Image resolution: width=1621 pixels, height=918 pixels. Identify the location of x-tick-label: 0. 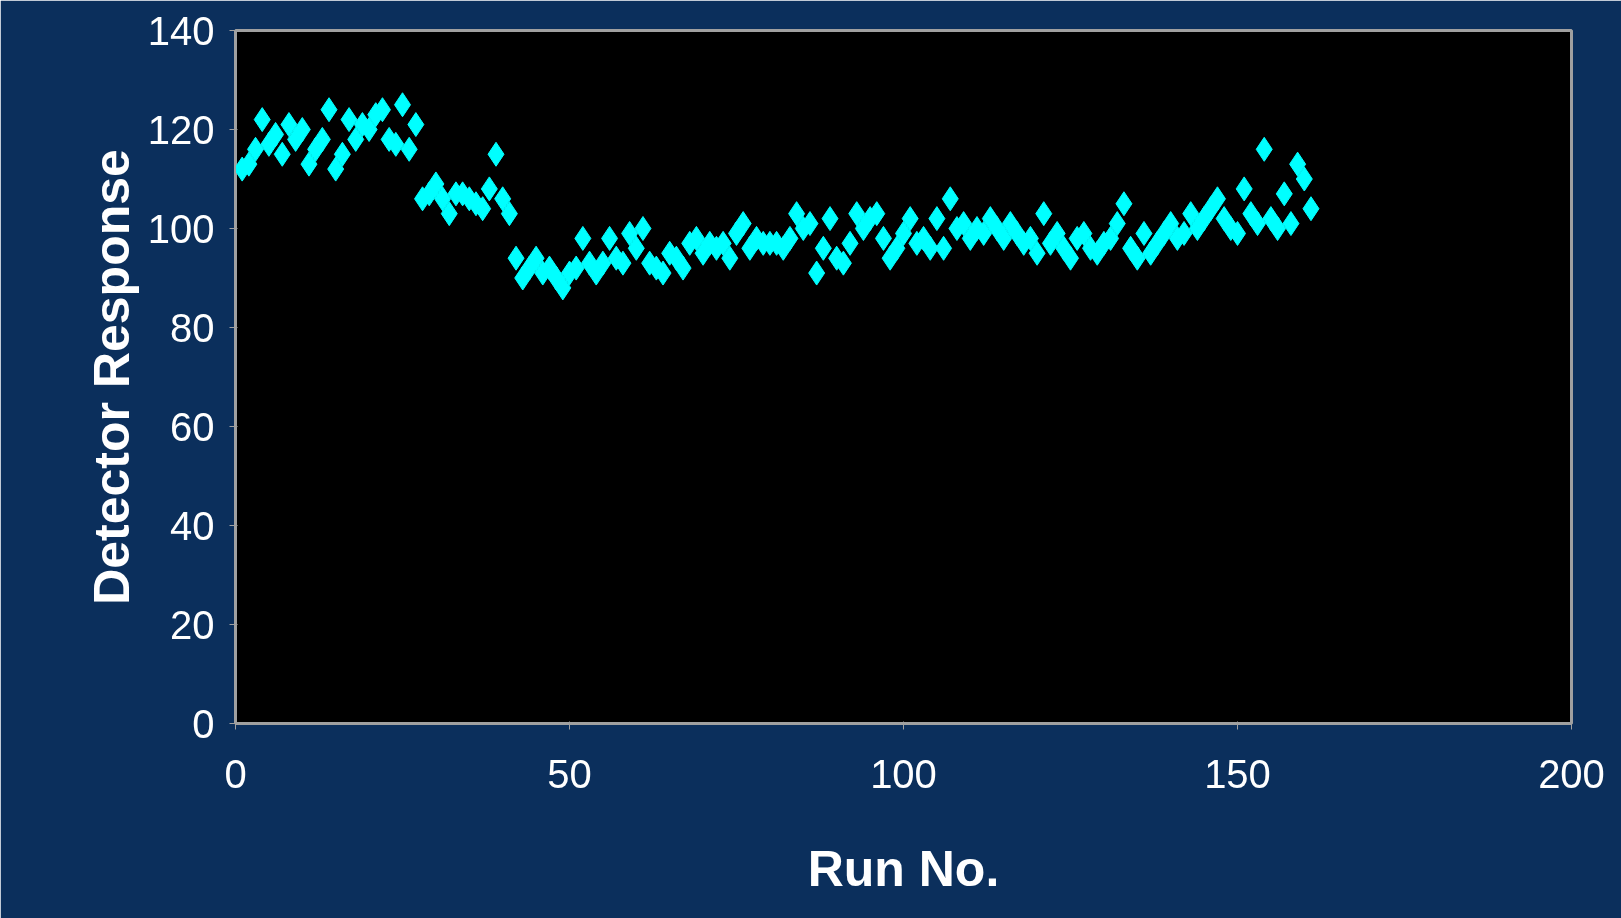
(235, 773).